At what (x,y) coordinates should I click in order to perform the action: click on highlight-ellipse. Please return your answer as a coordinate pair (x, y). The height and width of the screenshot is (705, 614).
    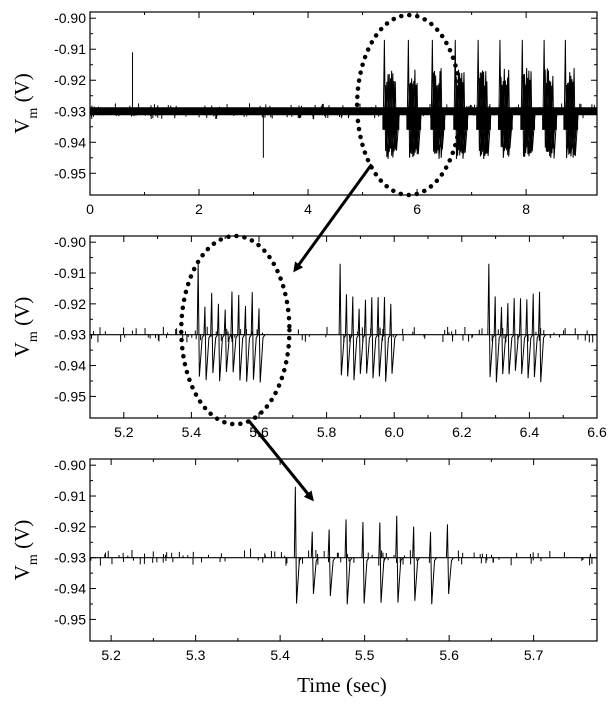
    Looking at the image, I should click on (408, 105).